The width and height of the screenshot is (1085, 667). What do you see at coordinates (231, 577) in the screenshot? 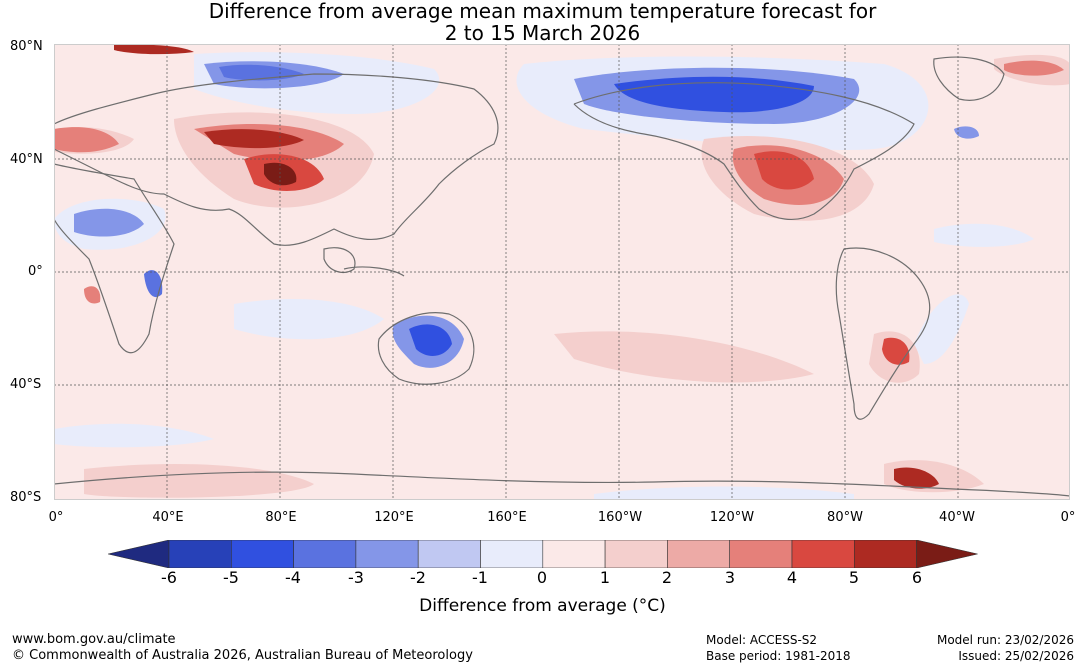
I see `colorbar-tick-minus5: -5` at bounding box center [231, 577].